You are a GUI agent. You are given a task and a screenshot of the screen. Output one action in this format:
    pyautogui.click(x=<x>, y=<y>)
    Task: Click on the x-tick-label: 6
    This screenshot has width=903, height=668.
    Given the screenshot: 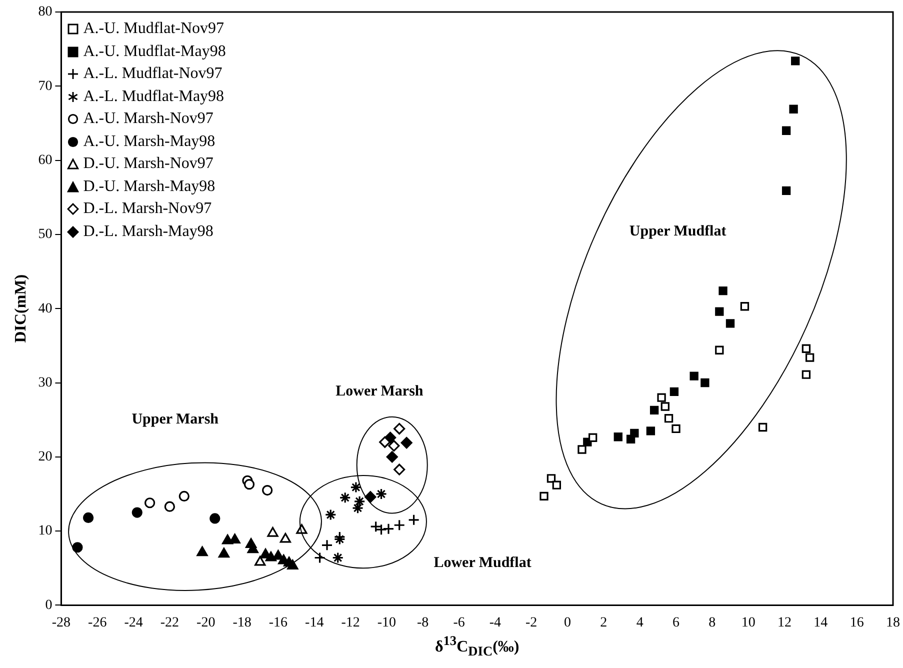 What is the action you would take?
    pyautogui.click(x=676, y=622)
    